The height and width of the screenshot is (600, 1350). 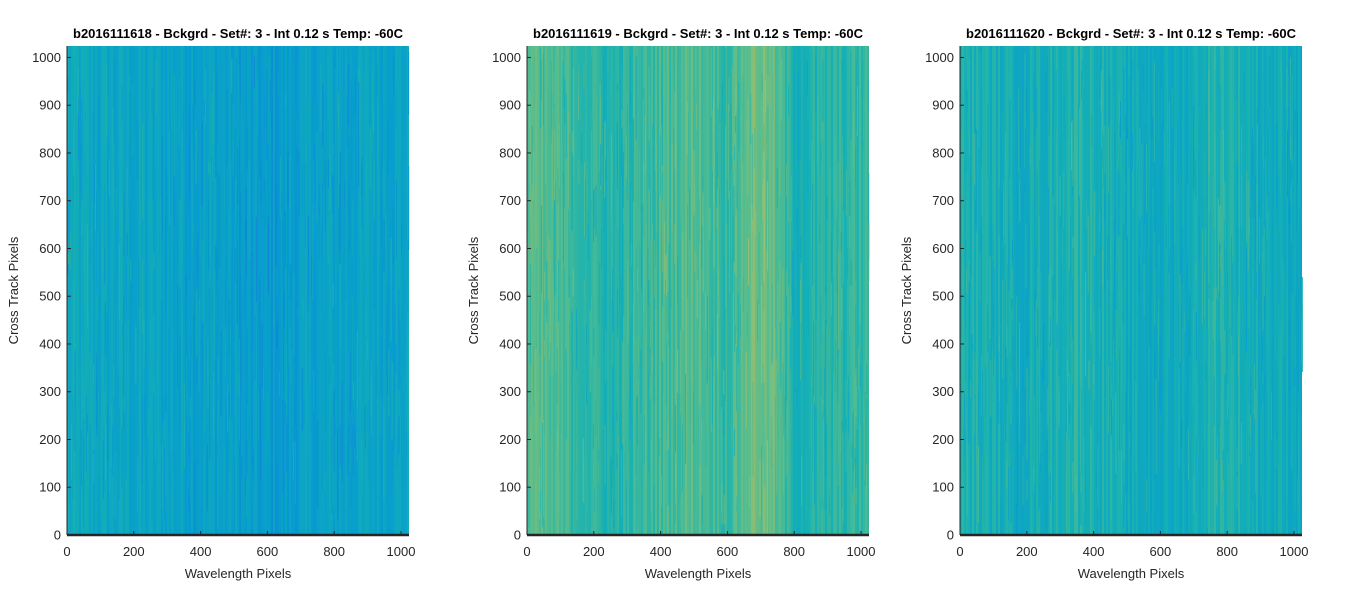 I want to click on x-tick-label: 800, so click(x=1227, y=551).